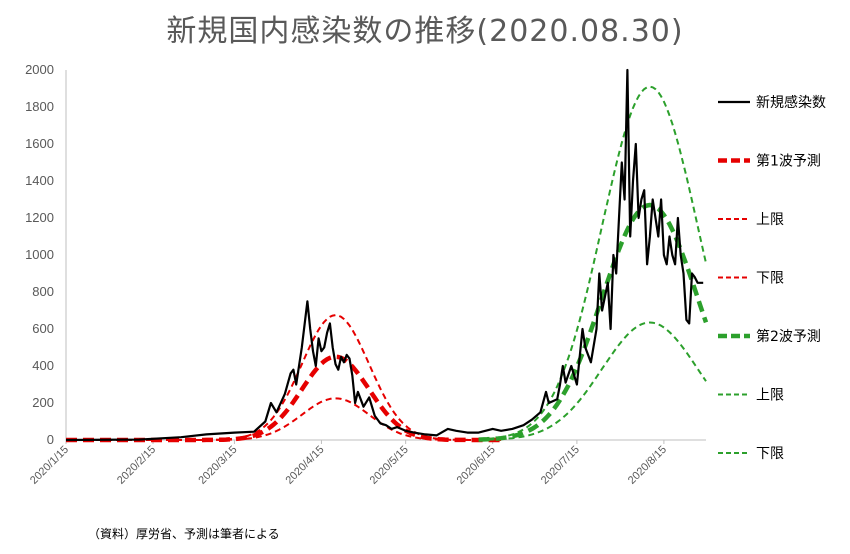 This screenshot has height=554, width=850. What do you see at coordinates (788, 336) in the screenshot?
I see `legend-label: 第2波予測` at bounding box center [788, 336].